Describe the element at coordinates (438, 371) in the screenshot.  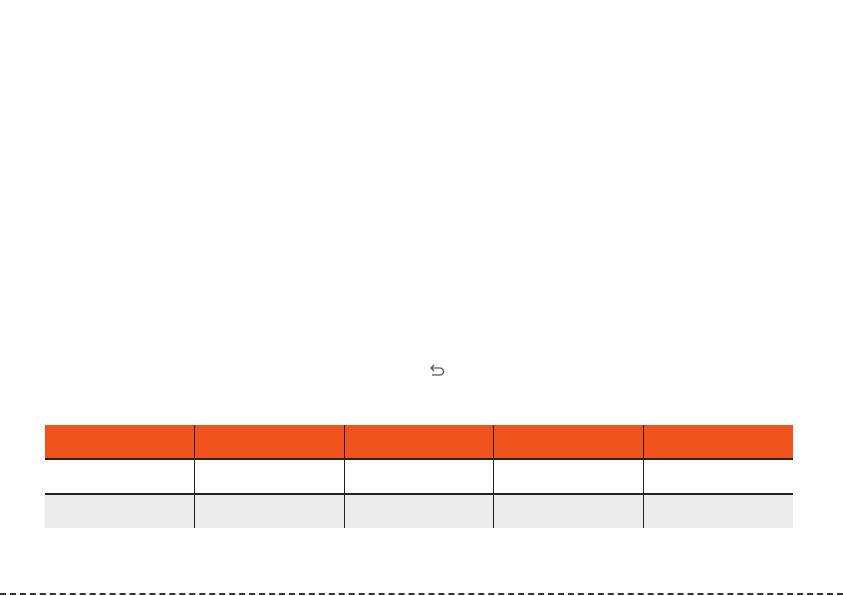
I see `undo-icon` at that location.